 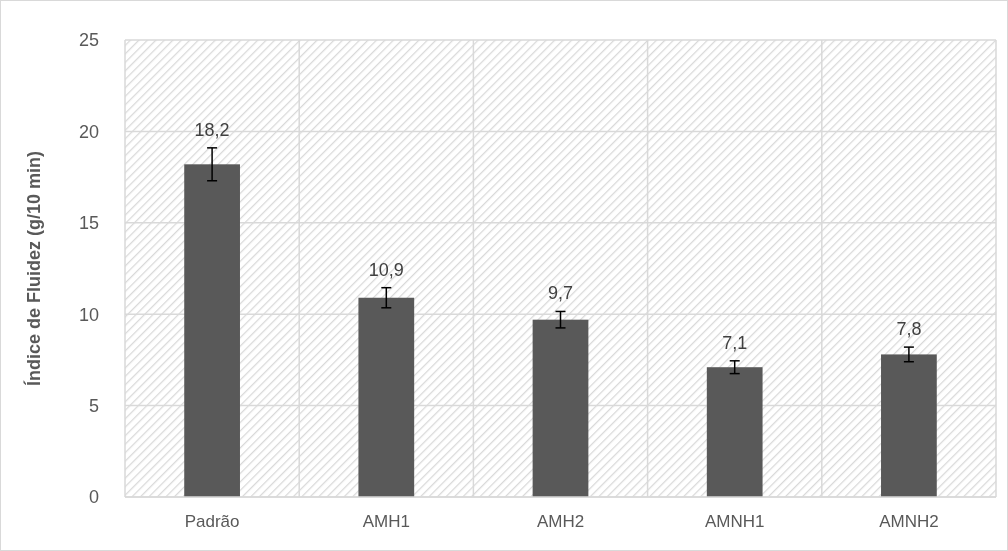 I want to click on x-tick-label: AMH2, so click(x=560, y=521).